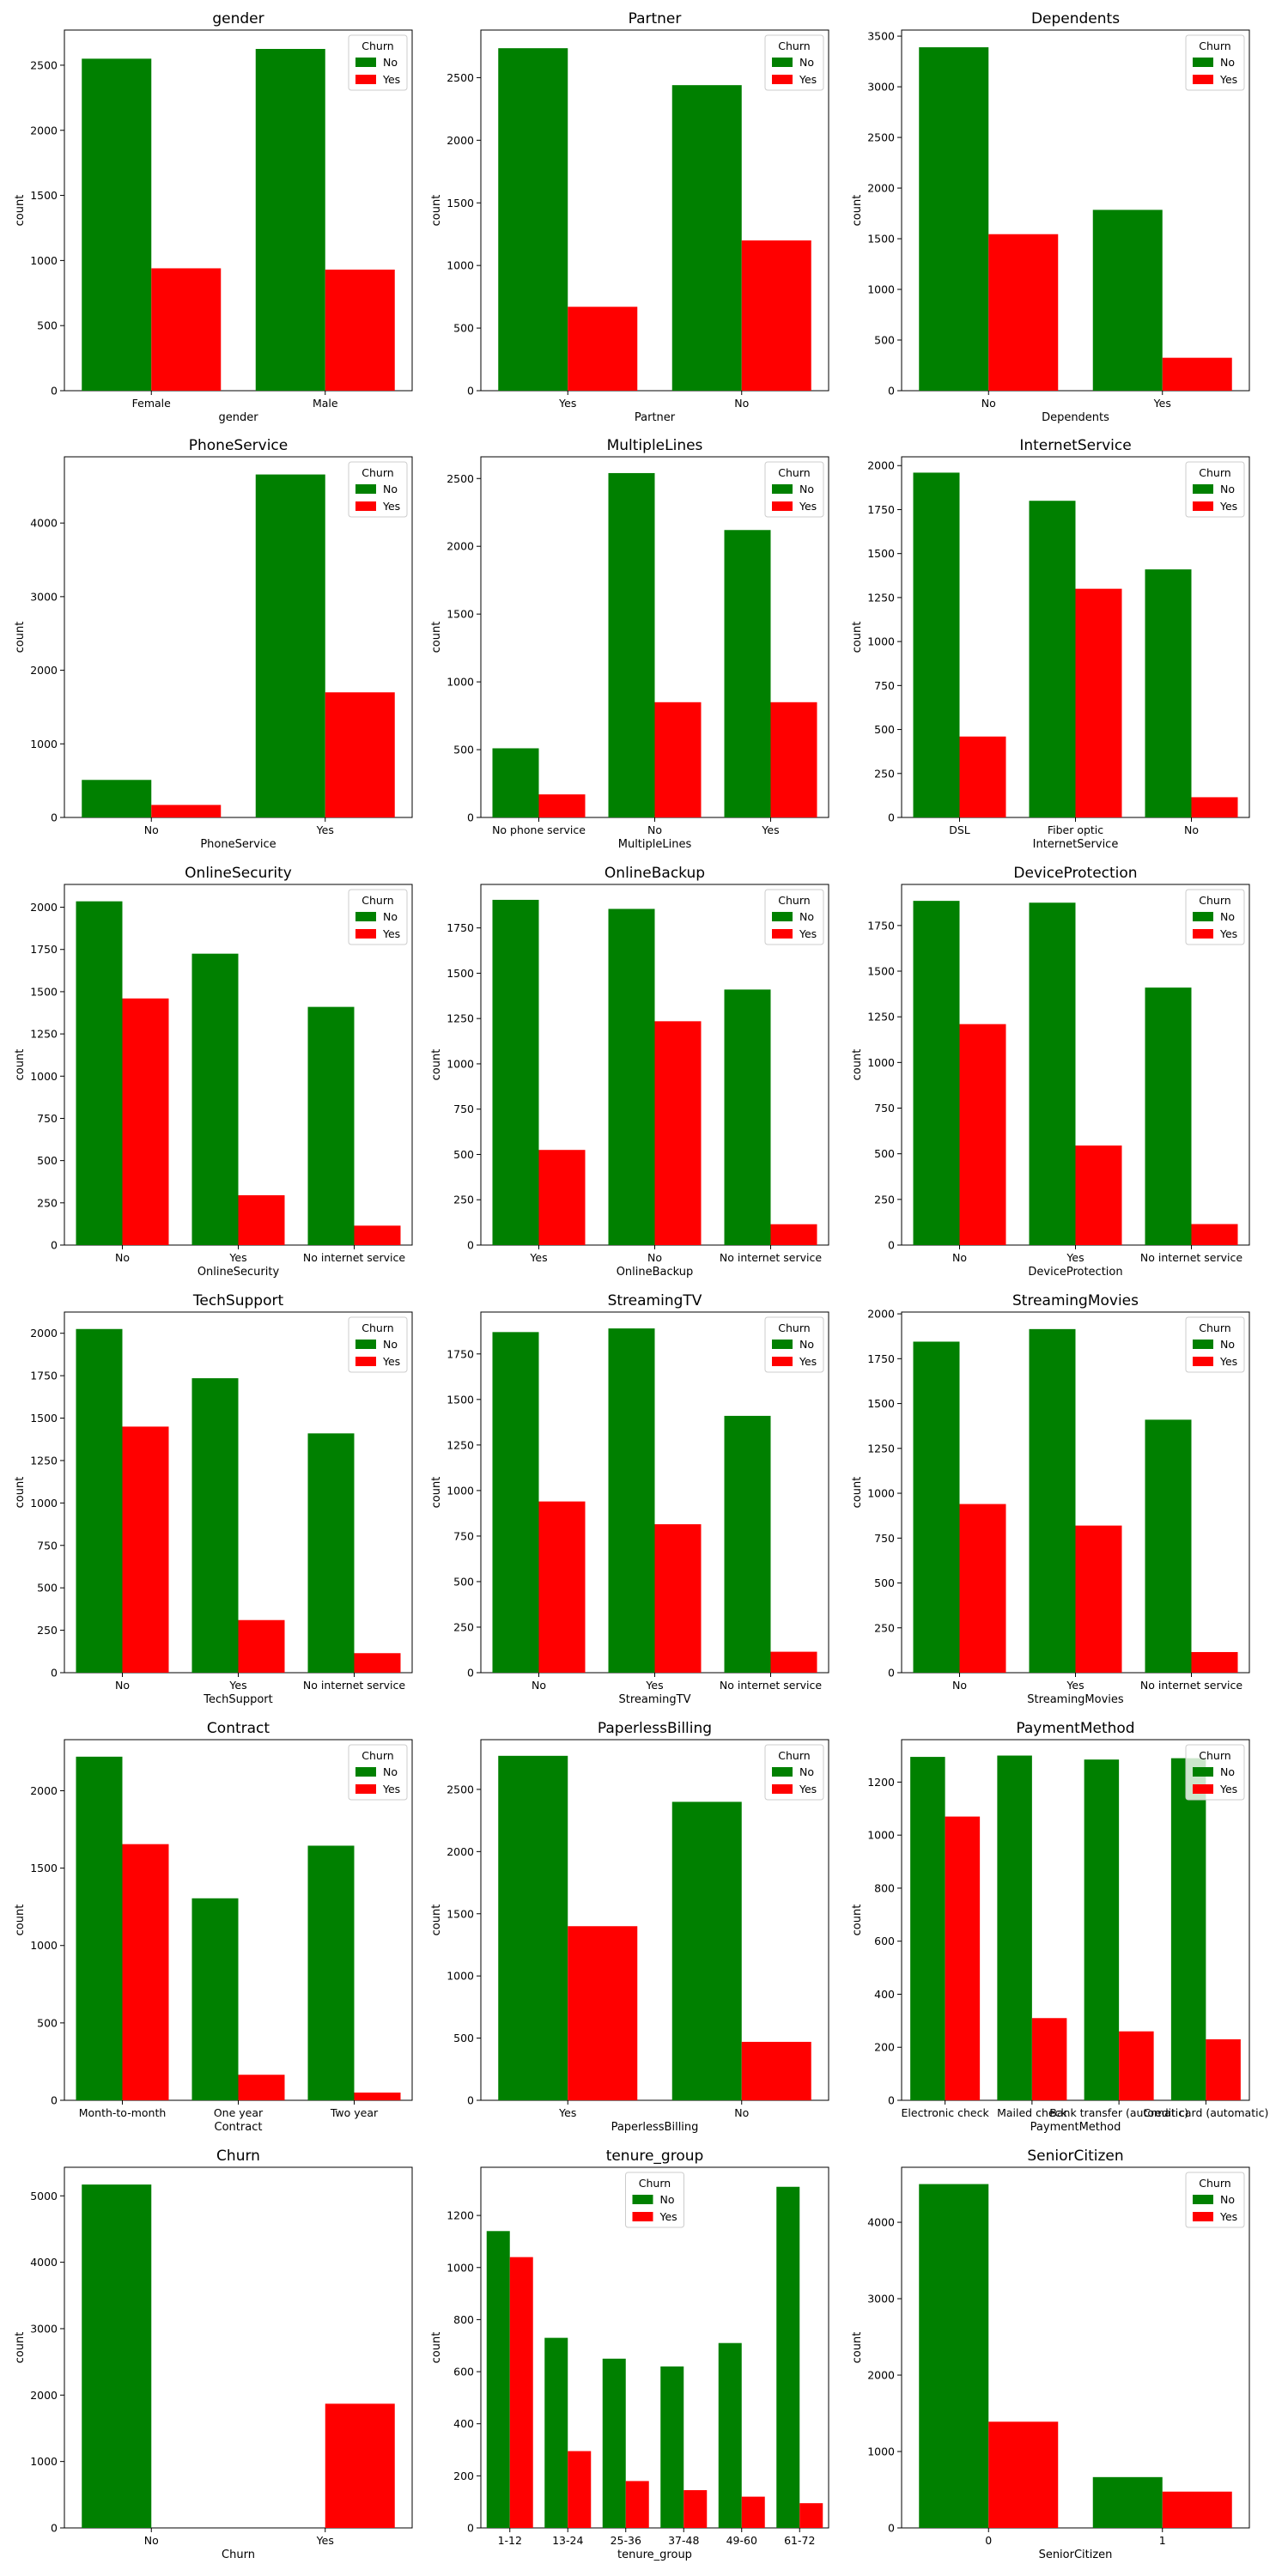  I want to click on bar-series1, so click(360, 2465).